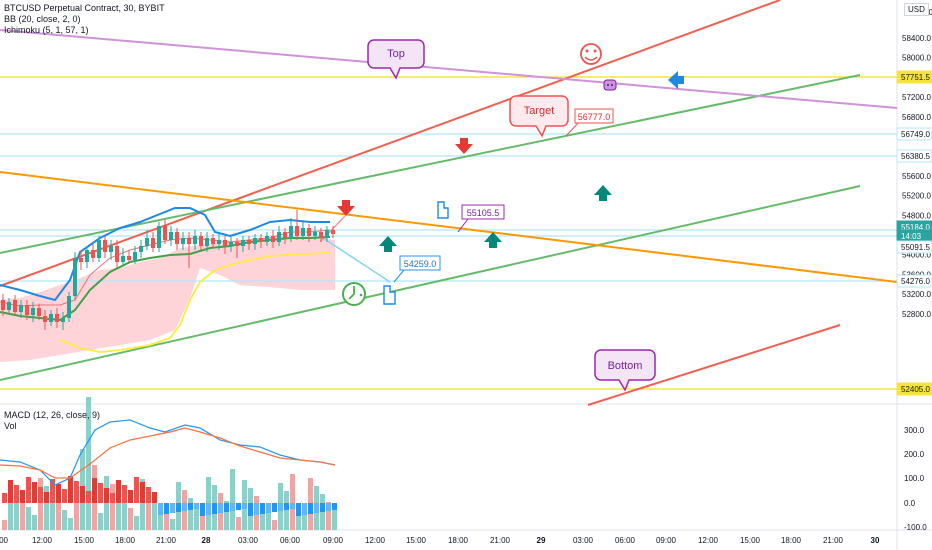 Image resolution: width=932 pixels, height=550 pixels. Describe the element at coordinates (354, 294) in the screenshot. I see `clock-icon` at that location.